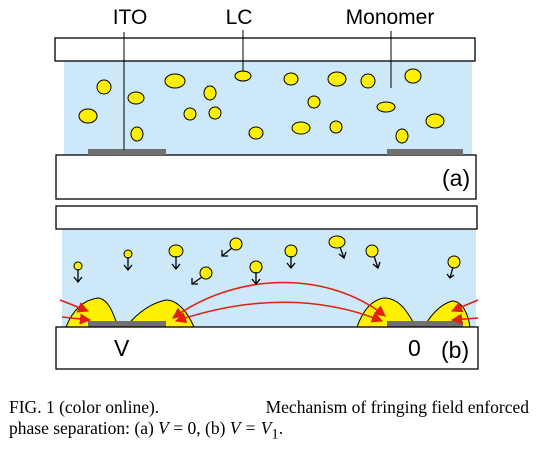 Image resolution: width=537 pixels, height=449 pixels. I want to click on caption-var-v: V, so click(163, 428).